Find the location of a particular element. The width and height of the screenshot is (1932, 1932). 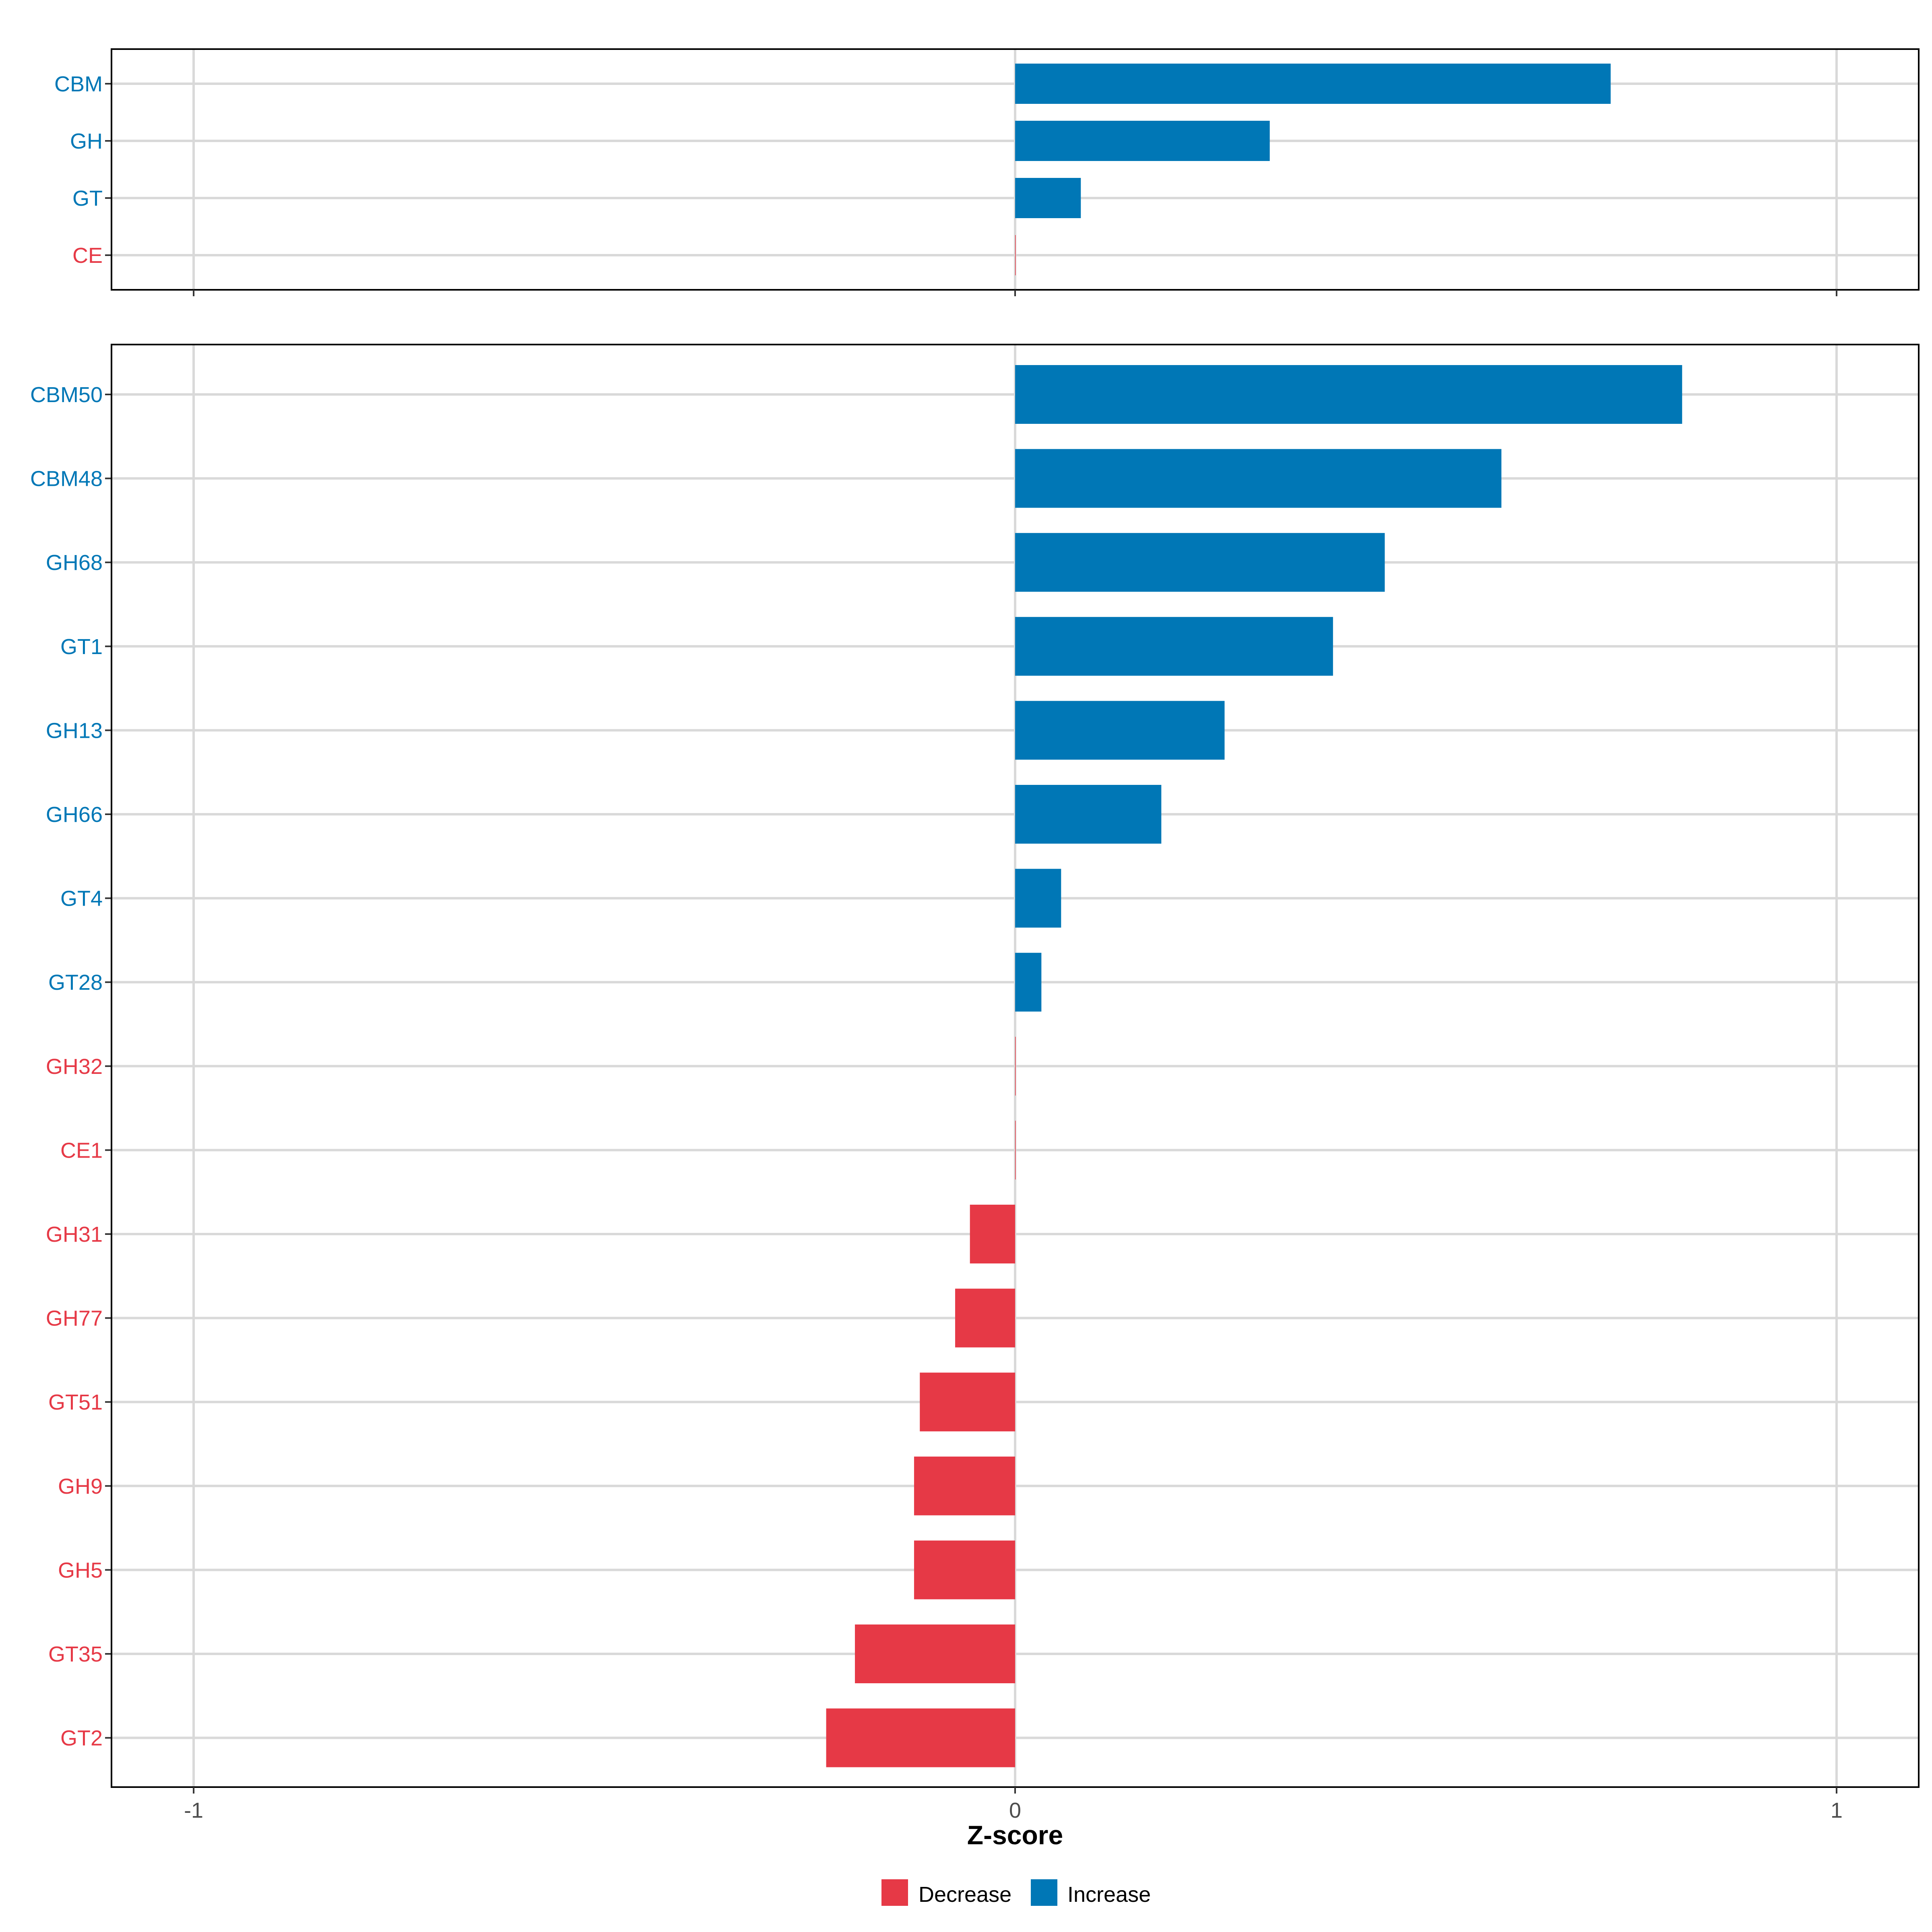

bottom-category-label-10: GH31 is located at coordinates (74, 1234).